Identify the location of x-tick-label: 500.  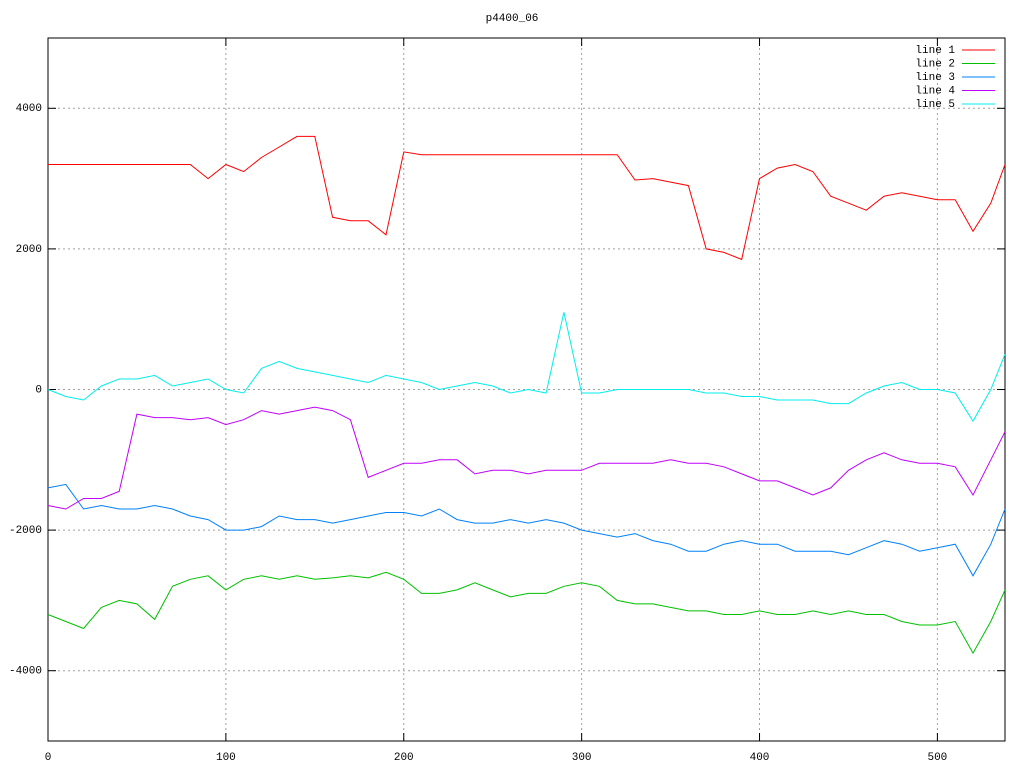
(937, 758).